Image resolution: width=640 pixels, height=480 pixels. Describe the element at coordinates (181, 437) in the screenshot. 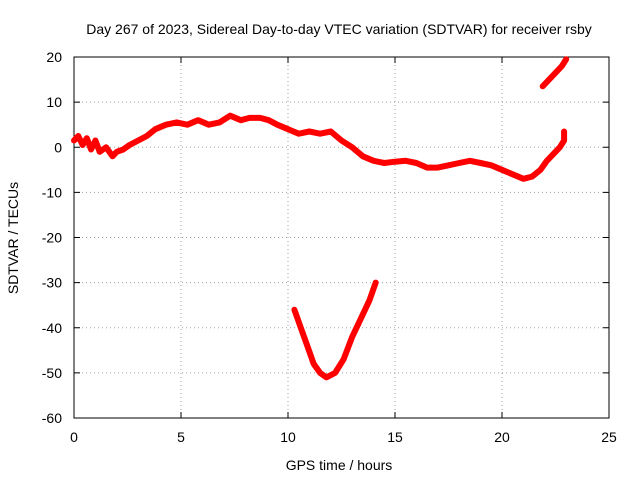

I see `x-tick-label: 5` at that location.